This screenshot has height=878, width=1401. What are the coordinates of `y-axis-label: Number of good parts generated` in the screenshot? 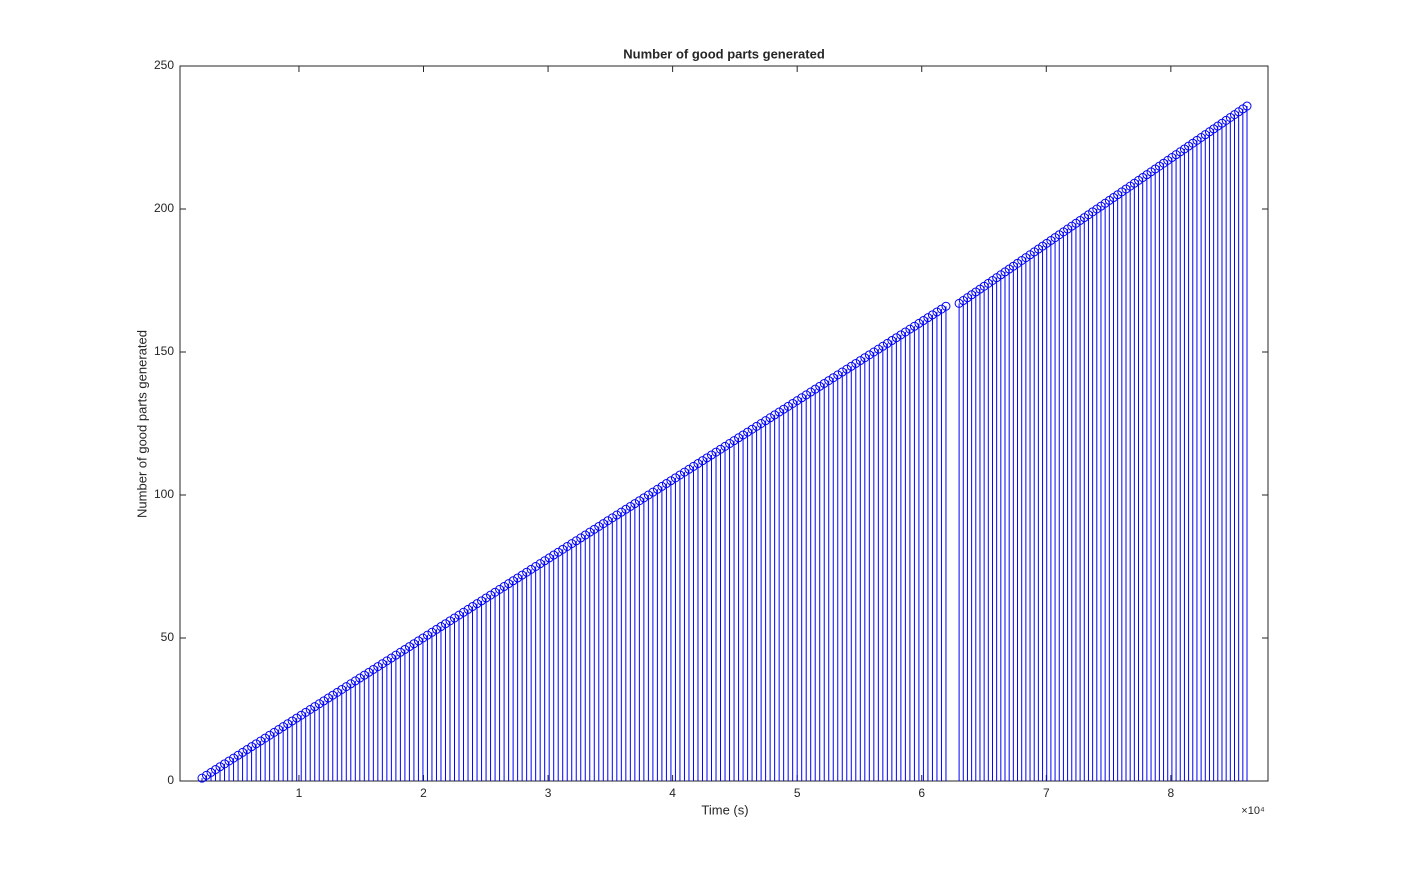 It's located at (141, 424).